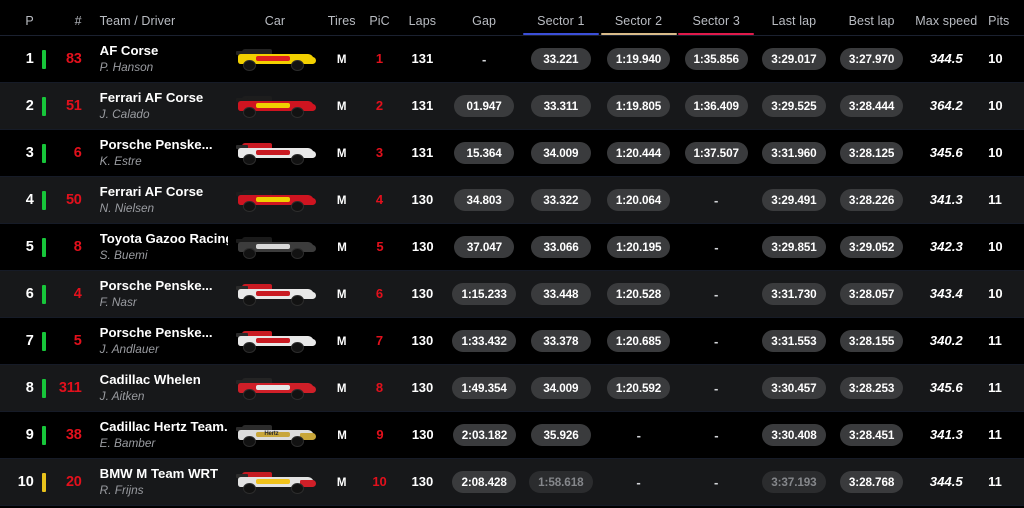 The height and width of the screenshot is (508, 1024). What do you see at coordinates (29, 21) in the screenshot?
I see `column-header-position: P` at bounding box center [29, 21].